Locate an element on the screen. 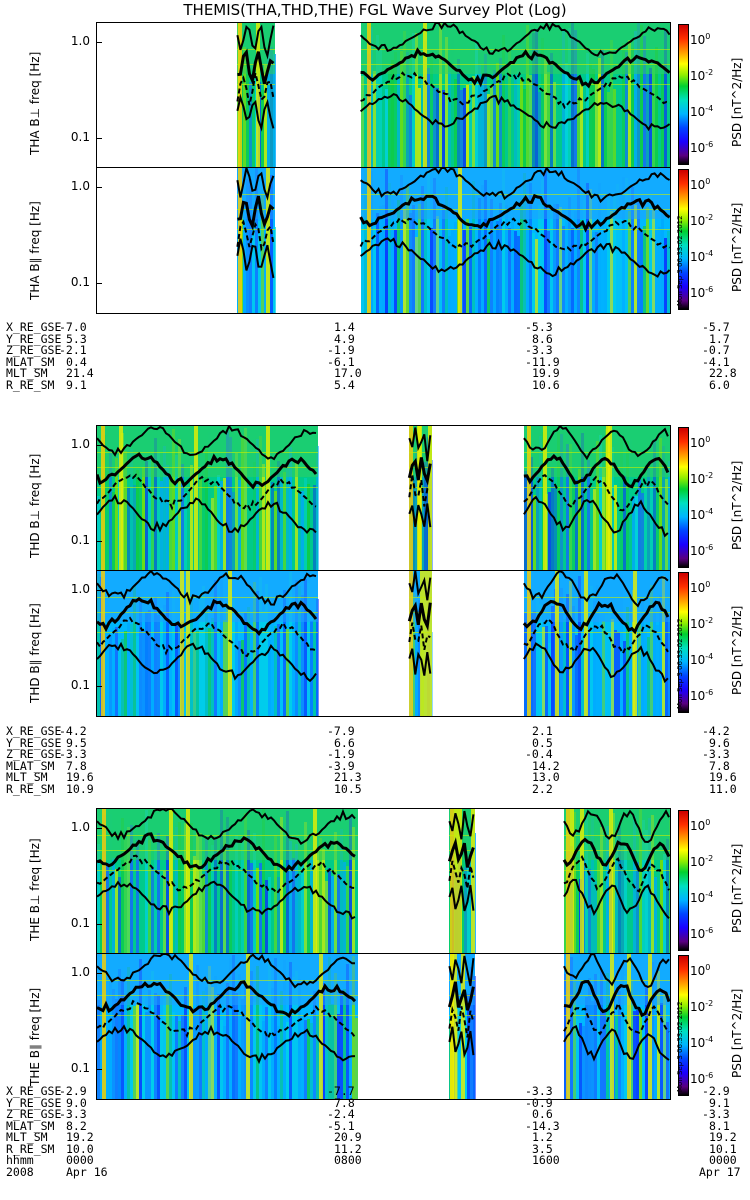 The width and height of the screenshot is (750, 1200). generation-timestamp: Mon Sep 3 06:33:02 2012 is located at coordinates (680, 663).